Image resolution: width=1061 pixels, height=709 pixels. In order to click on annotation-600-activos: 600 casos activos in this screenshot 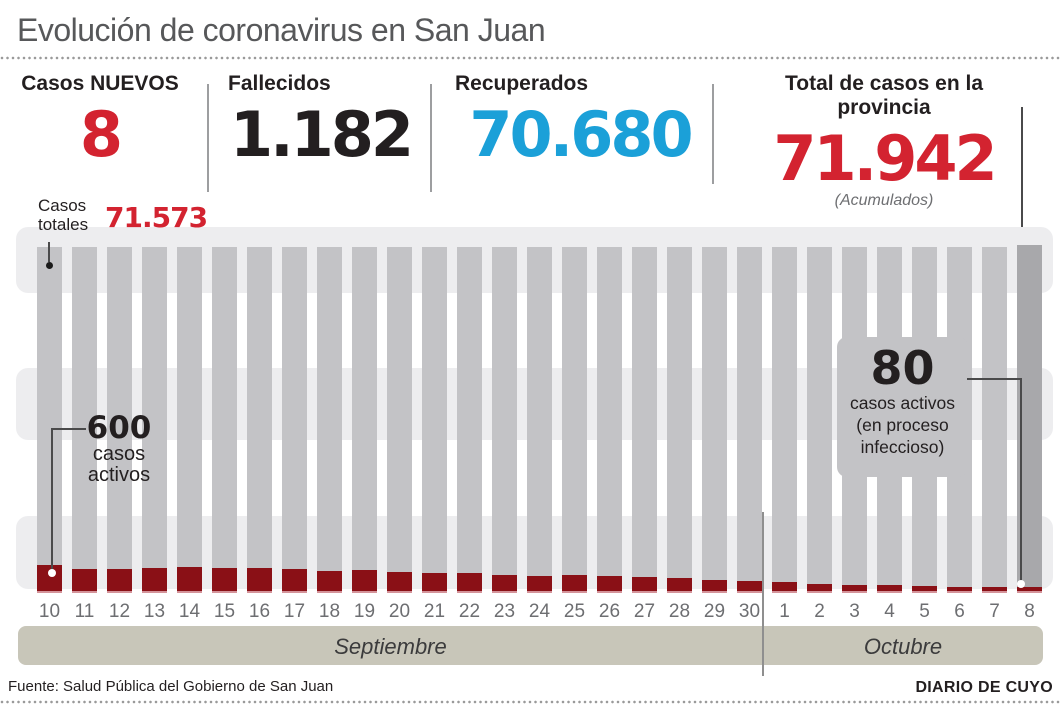, I will do `click(119, 449)`.